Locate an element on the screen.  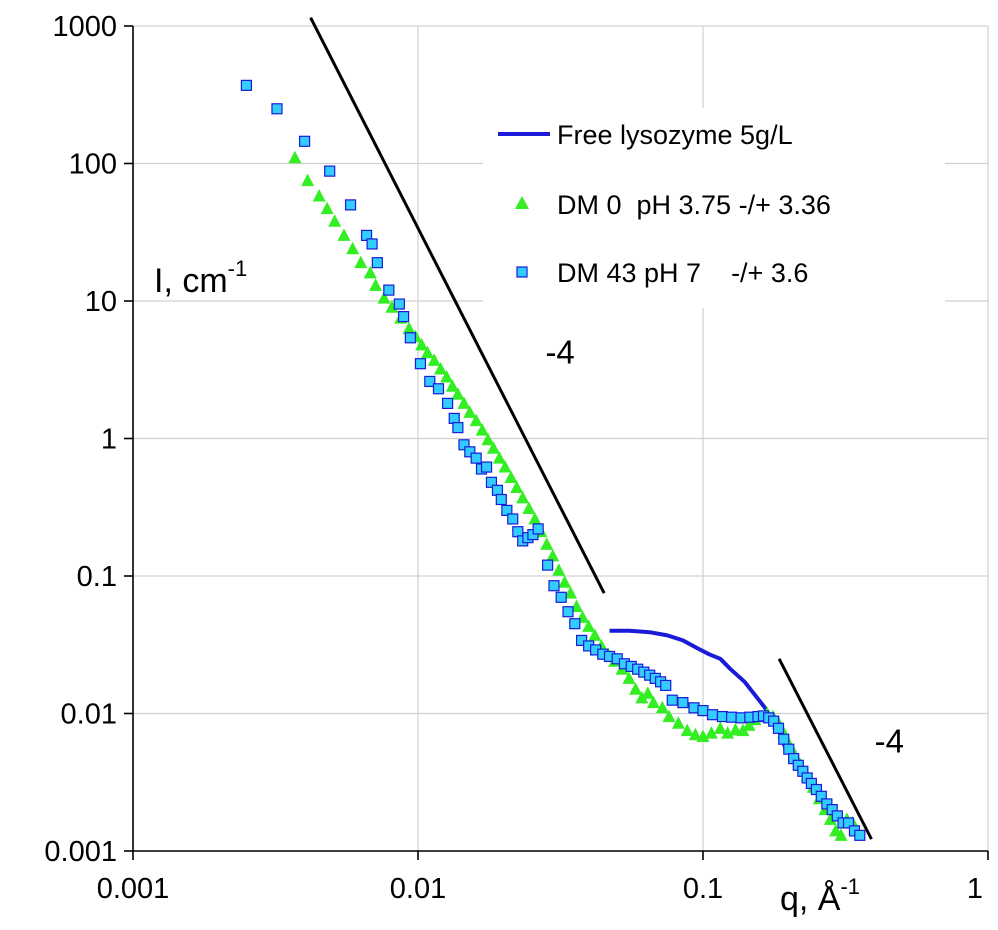
x-tick-label: 0.1 is located at coordinates (703, 889).